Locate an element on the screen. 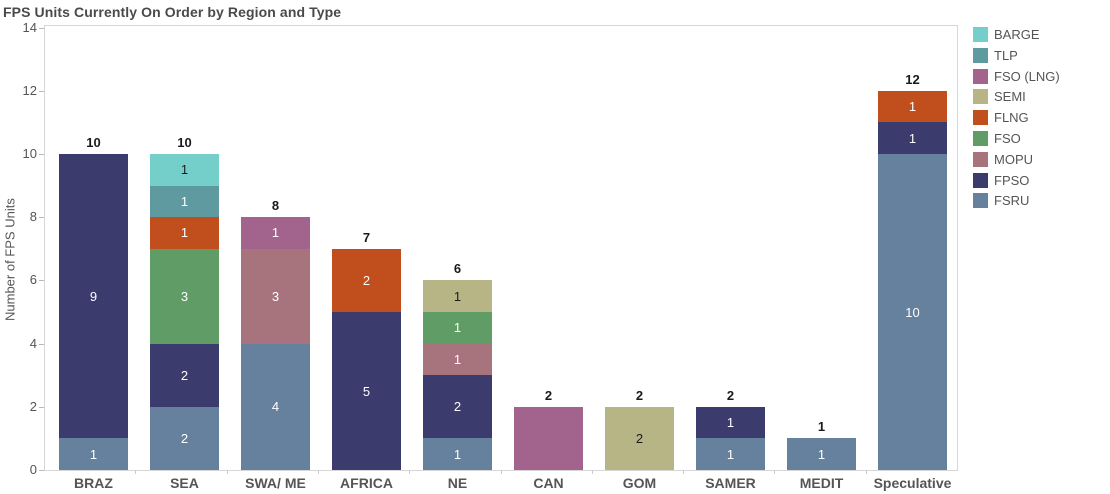  legend-item-fsru: FSRU is located at coordinates (1001, 201).